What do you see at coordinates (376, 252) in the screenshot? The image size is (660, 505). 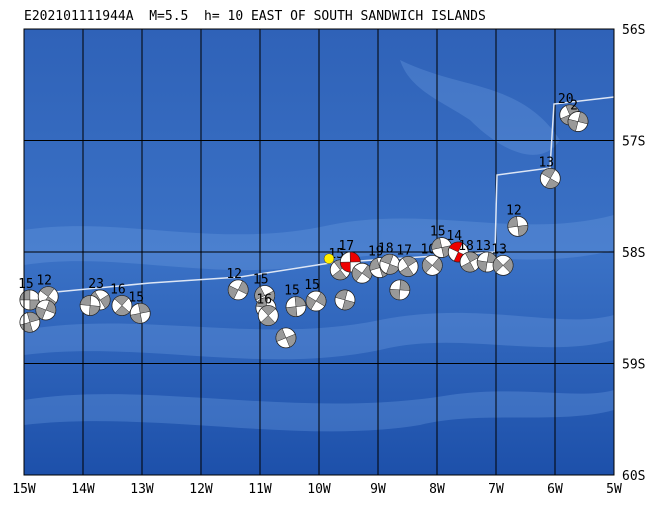 I see `depth-label: 19` at bounding box center [376, 252].